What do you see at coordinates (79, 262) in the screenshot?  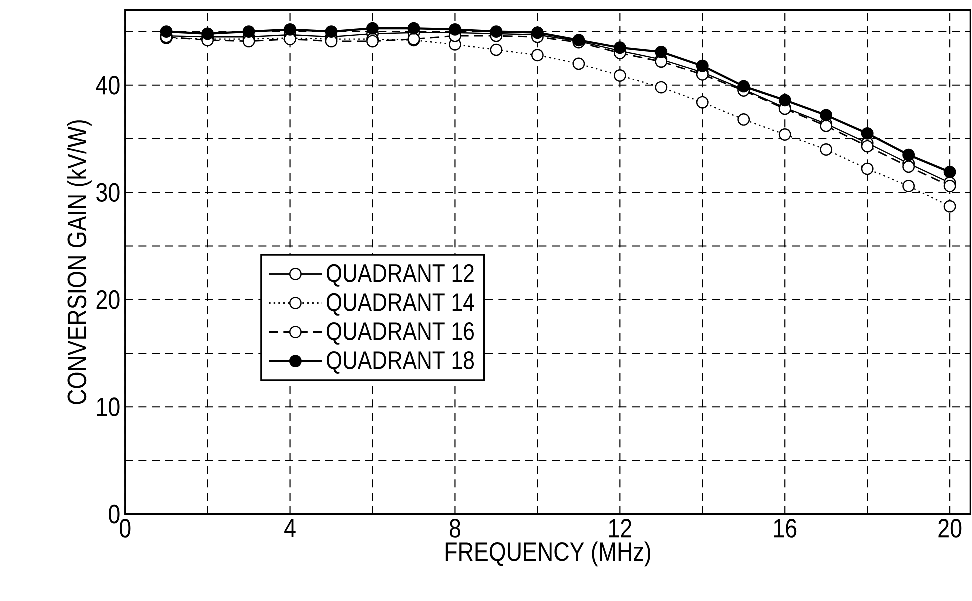 I see `y-axis-title: CONVERSION GAIN (kV/W)` at bounding box center [79, 262].